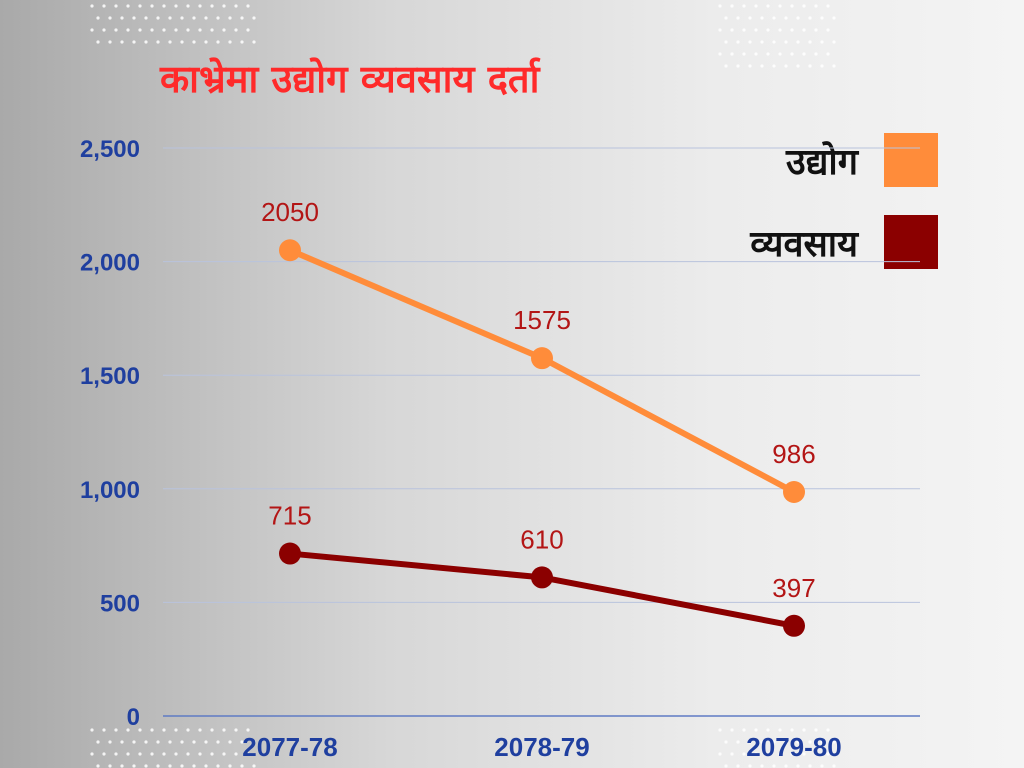  Describe the element at coordinates (542, 320) in the screenshot. I see `data-label: 1575` at that location.